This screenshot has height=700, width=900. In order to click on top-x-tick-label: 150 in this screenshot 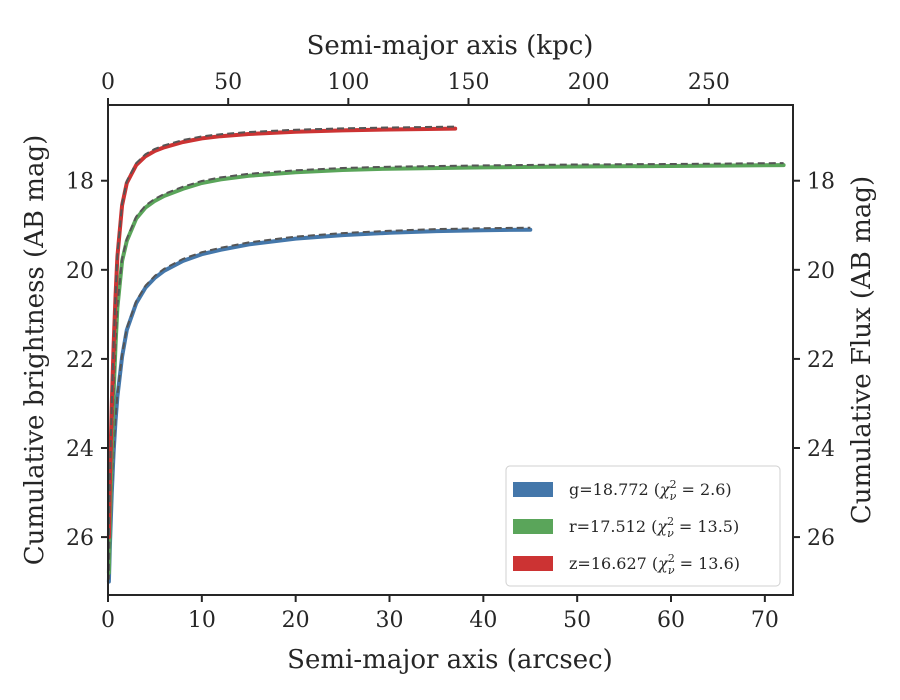, I will do `click(469, 82)`.